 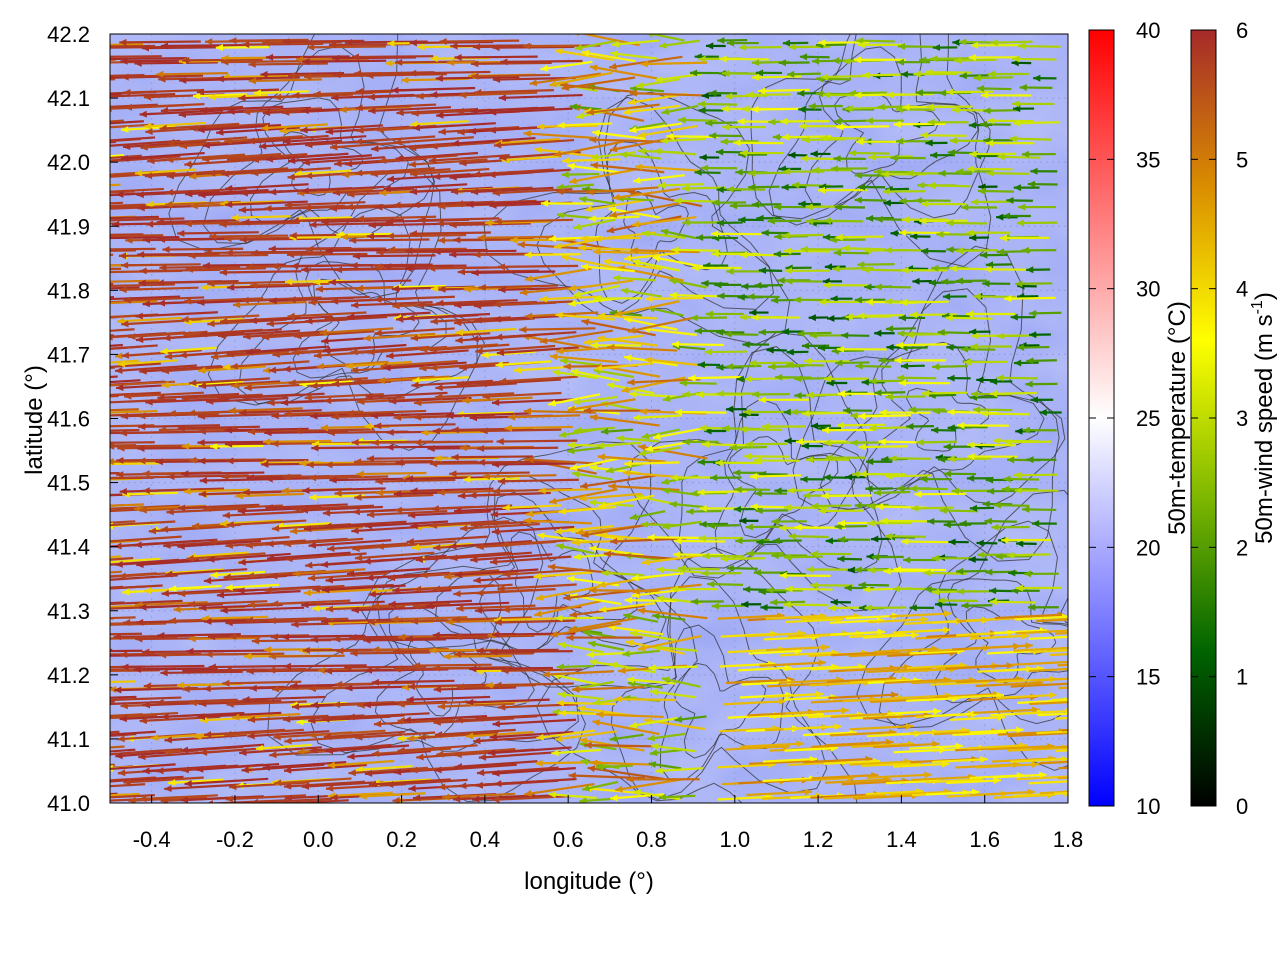 What do you see at coordinates (34, 420) in the screenshot?
I see `y-axis-label: latitude (°)` at bounding box center [34, 420].